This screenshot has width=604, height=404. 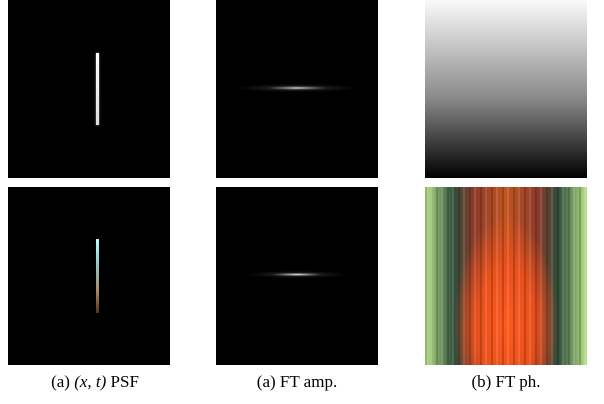 I want to click on psf-color-image, so click(x=89, y=276).